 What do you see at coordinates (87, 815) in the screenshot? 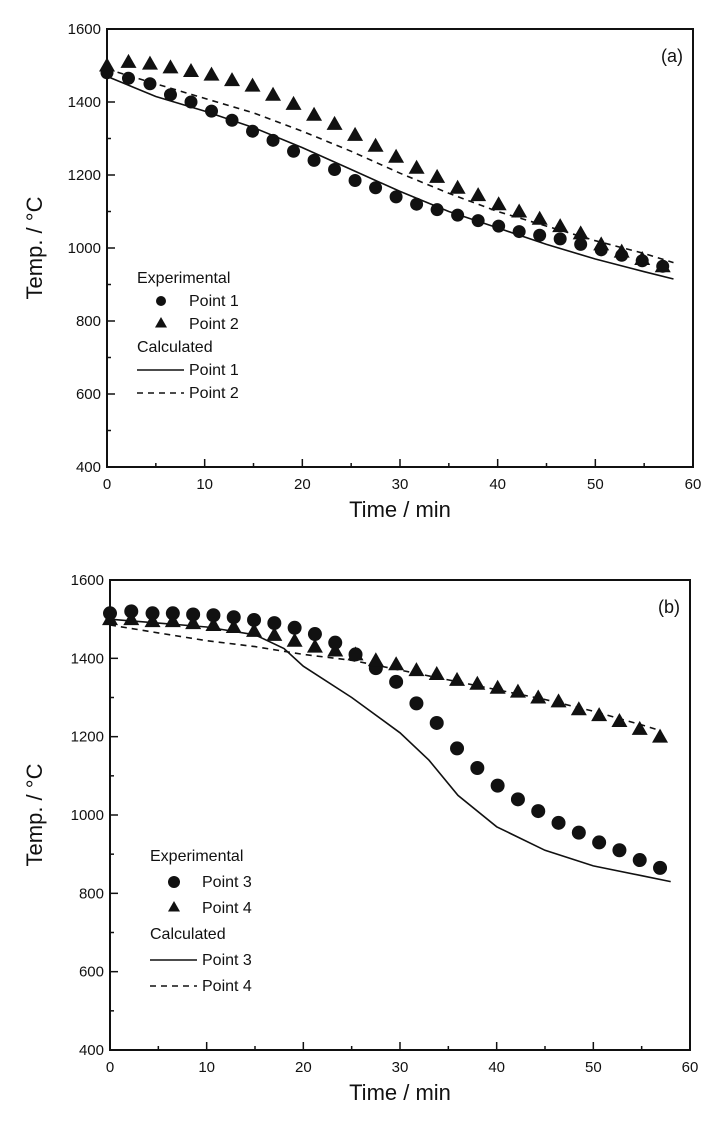
I see `y-tick-label: 1000` at bounding box center [87, 815].